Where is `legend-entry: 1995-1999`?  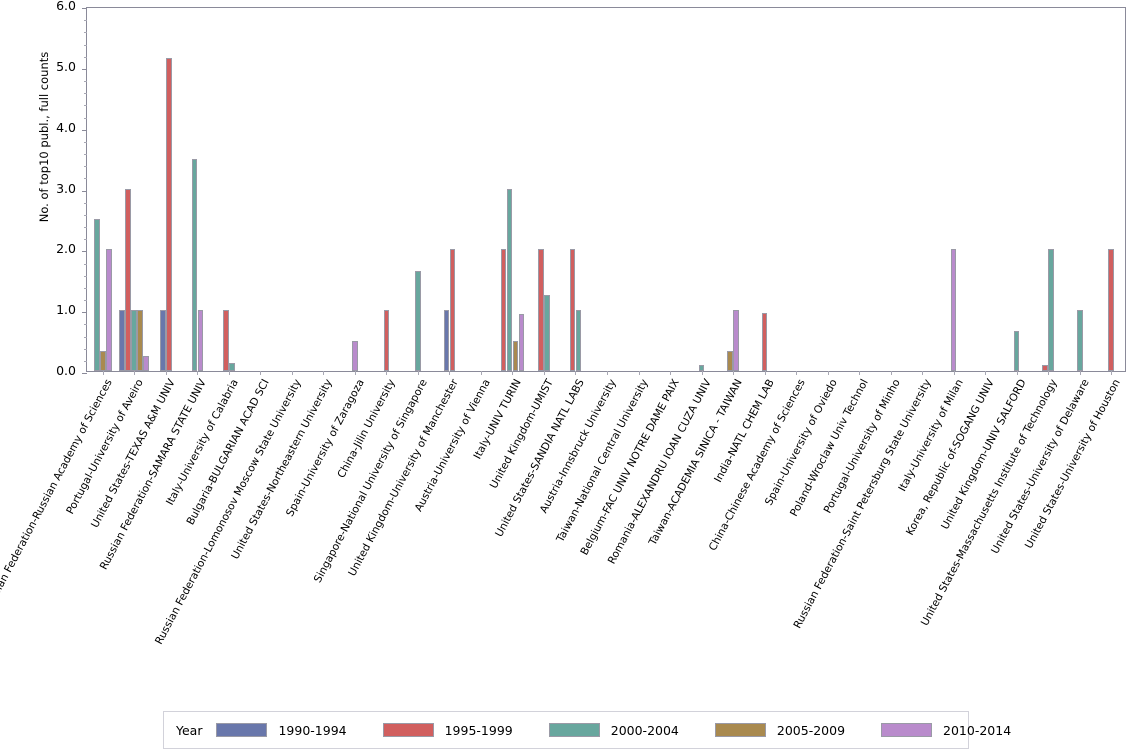
legend-entry: 1995-1999 is located at coordinates (461, 730).